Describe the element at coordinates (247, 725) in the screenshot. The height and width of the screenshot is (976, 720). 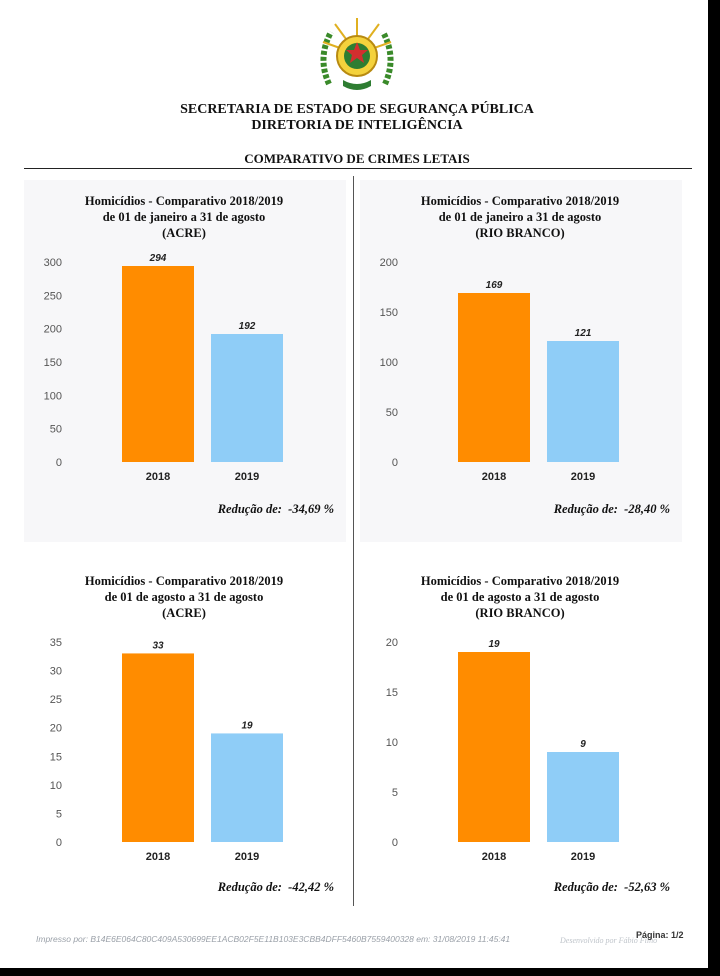
I see `data-label-2019: 19` at that location.